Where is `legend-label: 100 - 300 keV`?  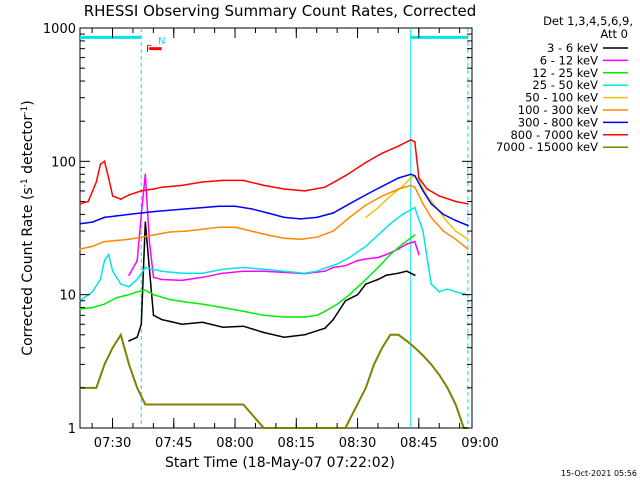 legend-label: 100 - 300 keV is located at coordinates (558, 110).